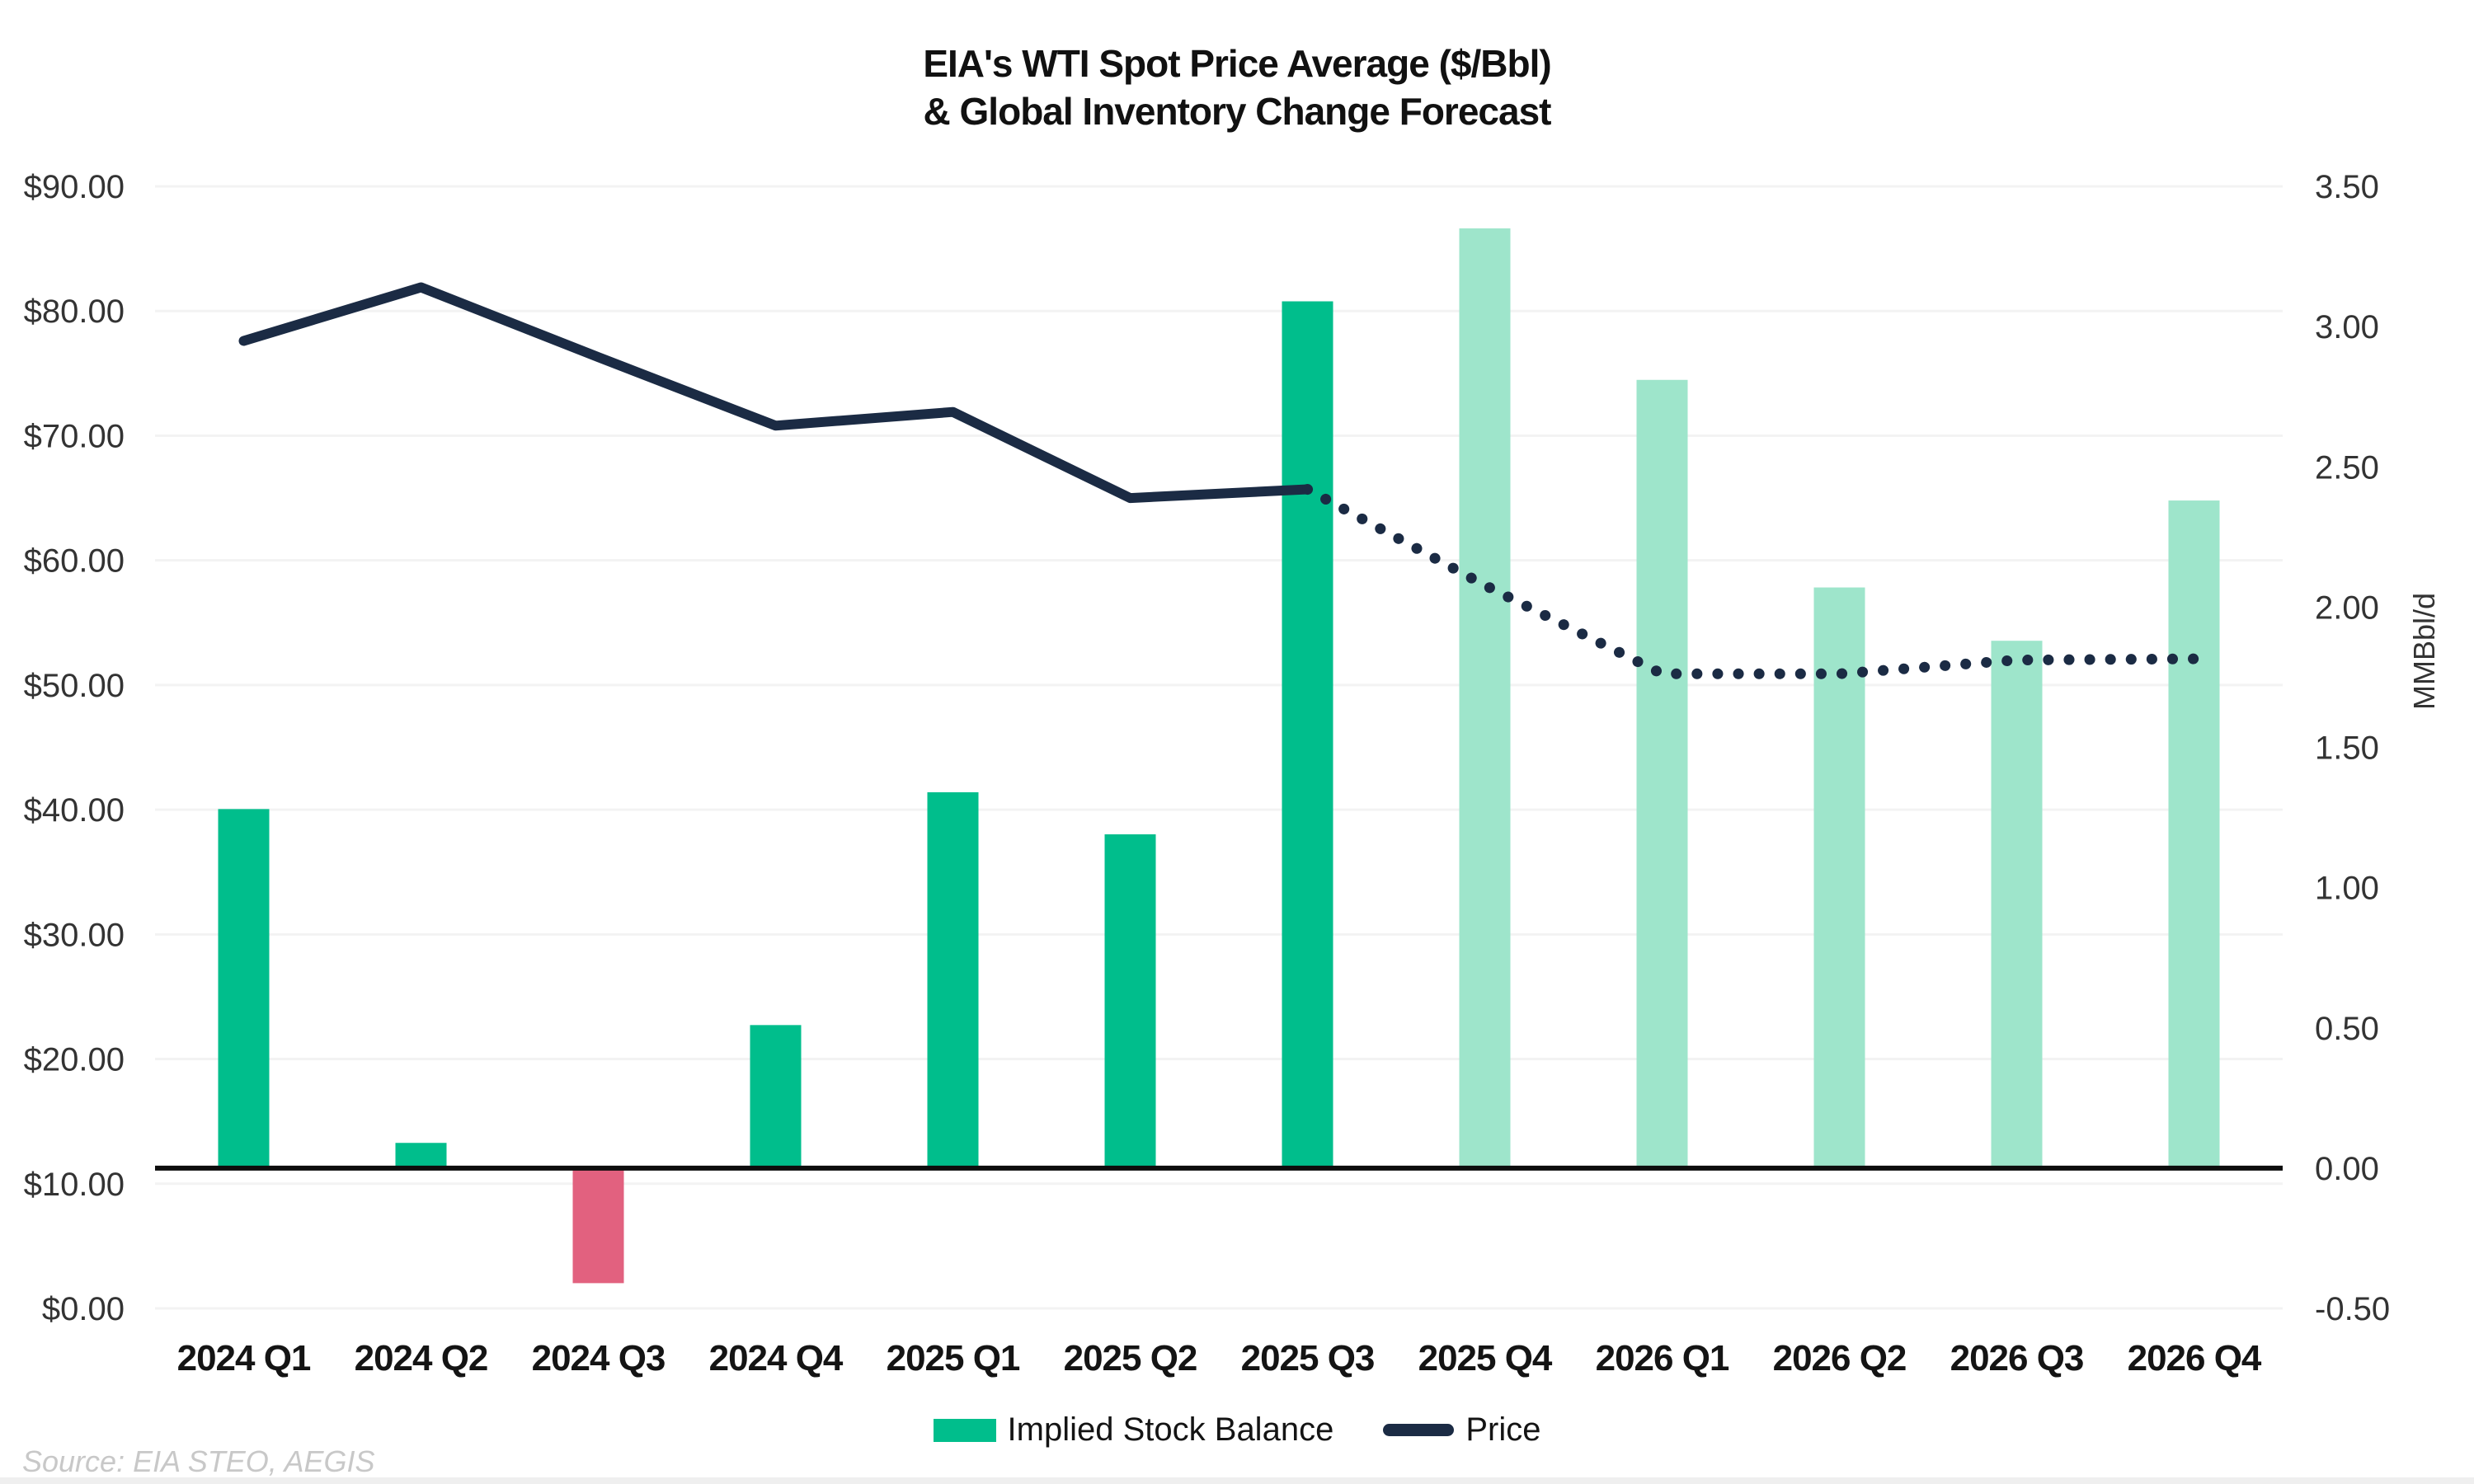 This screenshot has height=1484, width=2474. What do you see at coordinates (1419, 1430) in the screenshot?
I see `legend-swatch-price` at bounding box center [1419, 1430].